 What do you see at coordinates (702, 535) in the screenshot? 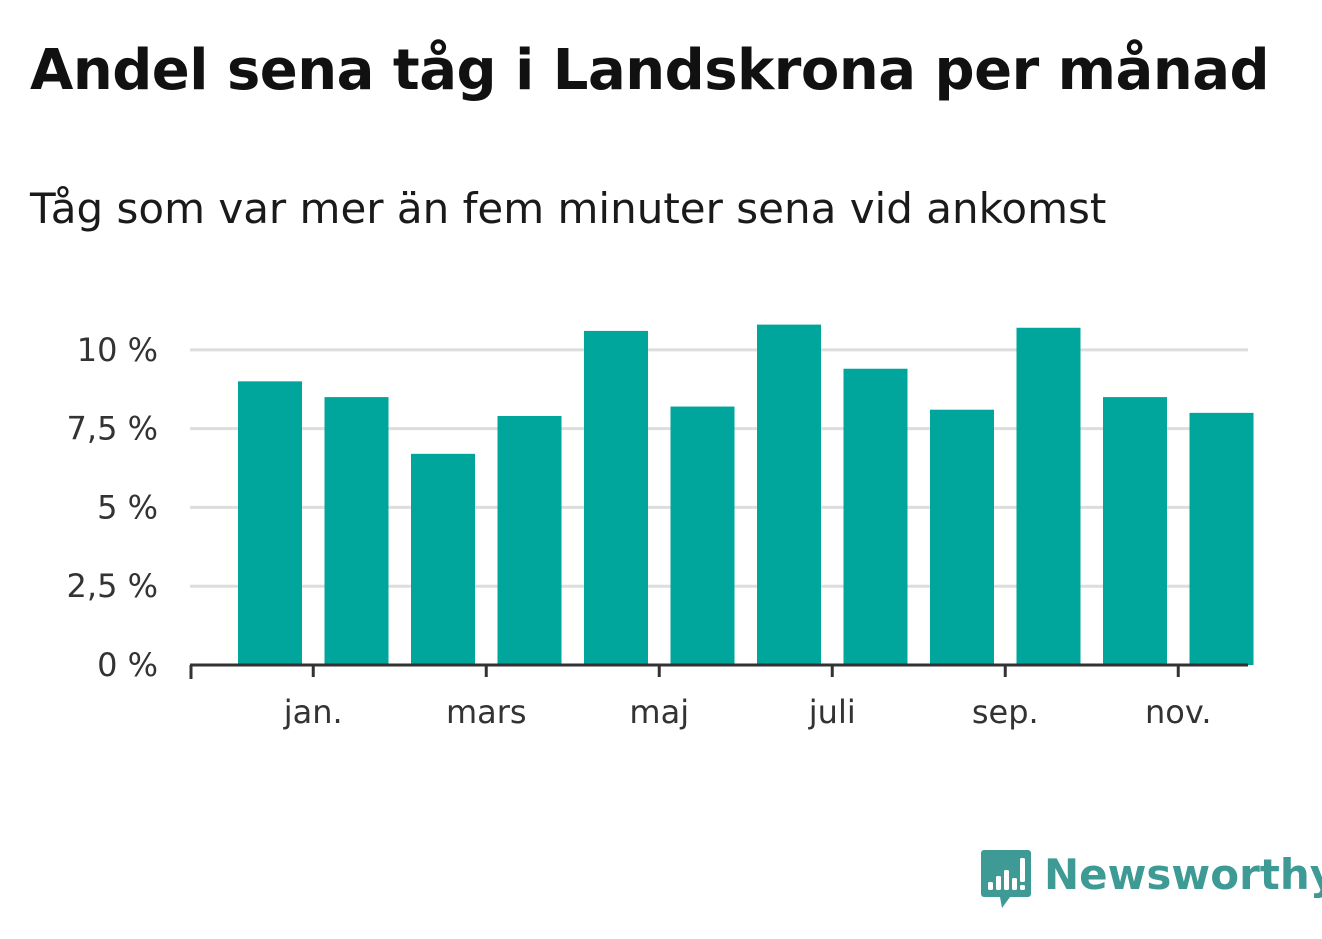
I see `bar-maj` at bounding box center [702, 535].